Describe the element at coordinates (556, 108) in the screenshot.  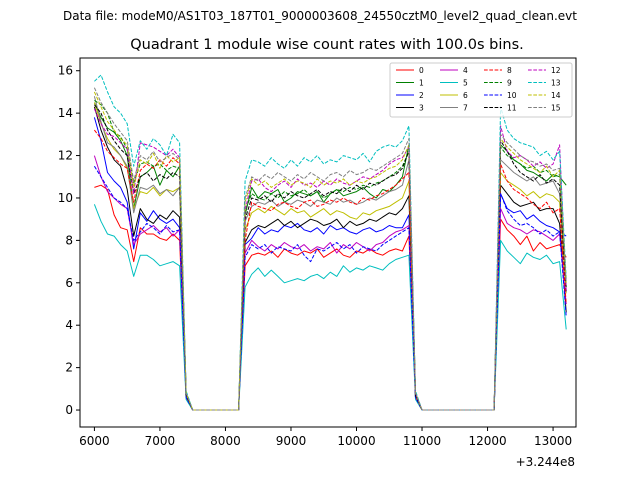
I see `legend-label-15: 15` at that location.